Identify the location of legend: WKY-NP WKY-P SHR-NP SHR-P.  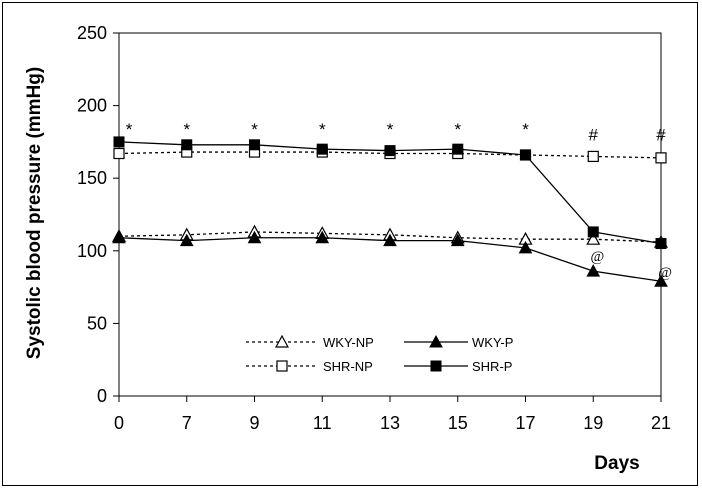
(379, 354).